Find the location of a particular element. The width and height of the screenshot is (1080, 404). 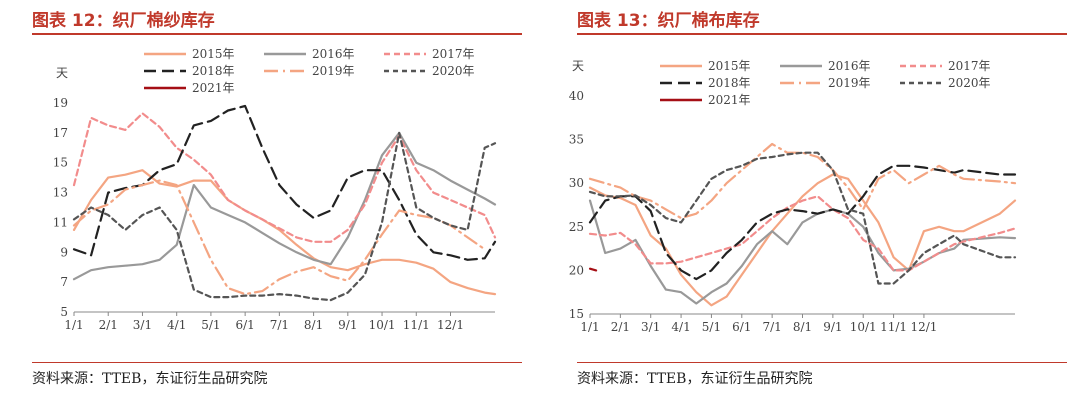

y-tick-label: 20 is located at coordinates (576, 270).